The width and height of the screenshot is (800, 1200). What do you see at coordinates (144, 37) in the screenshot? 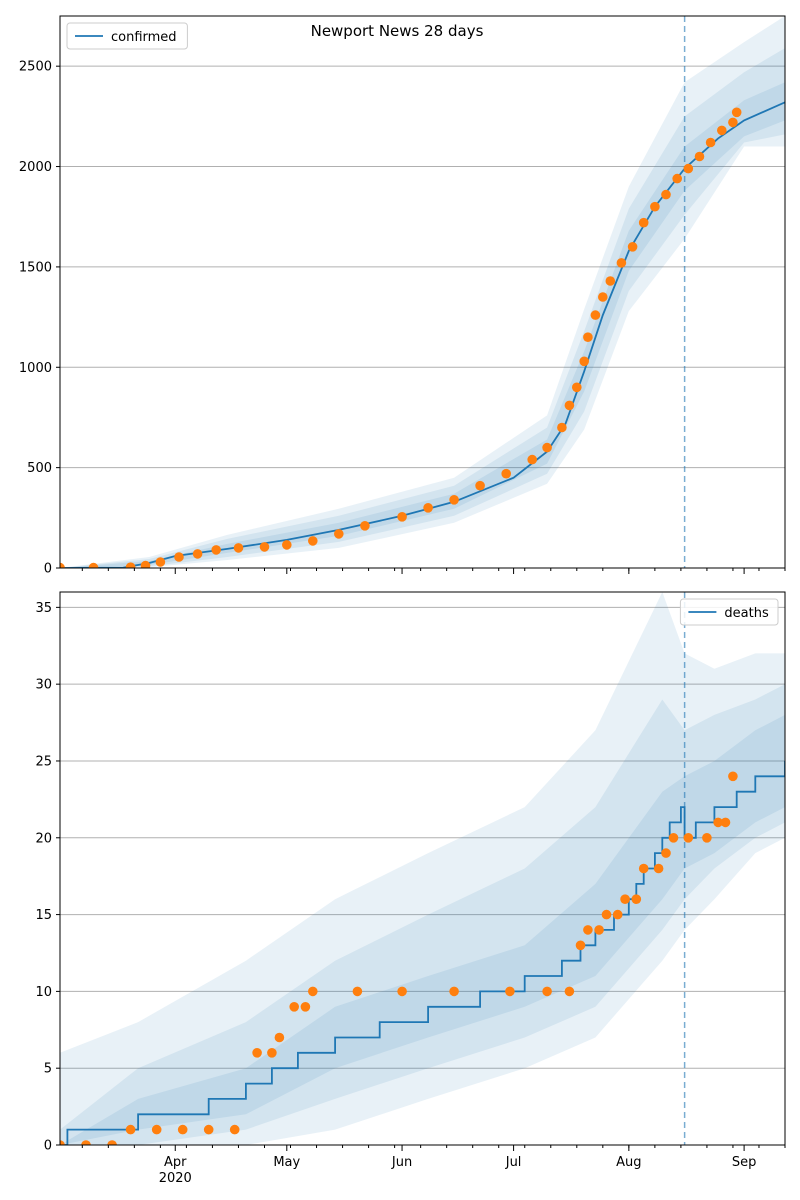
I see `legend-label: confirmed` at bounding box center [144, 37].